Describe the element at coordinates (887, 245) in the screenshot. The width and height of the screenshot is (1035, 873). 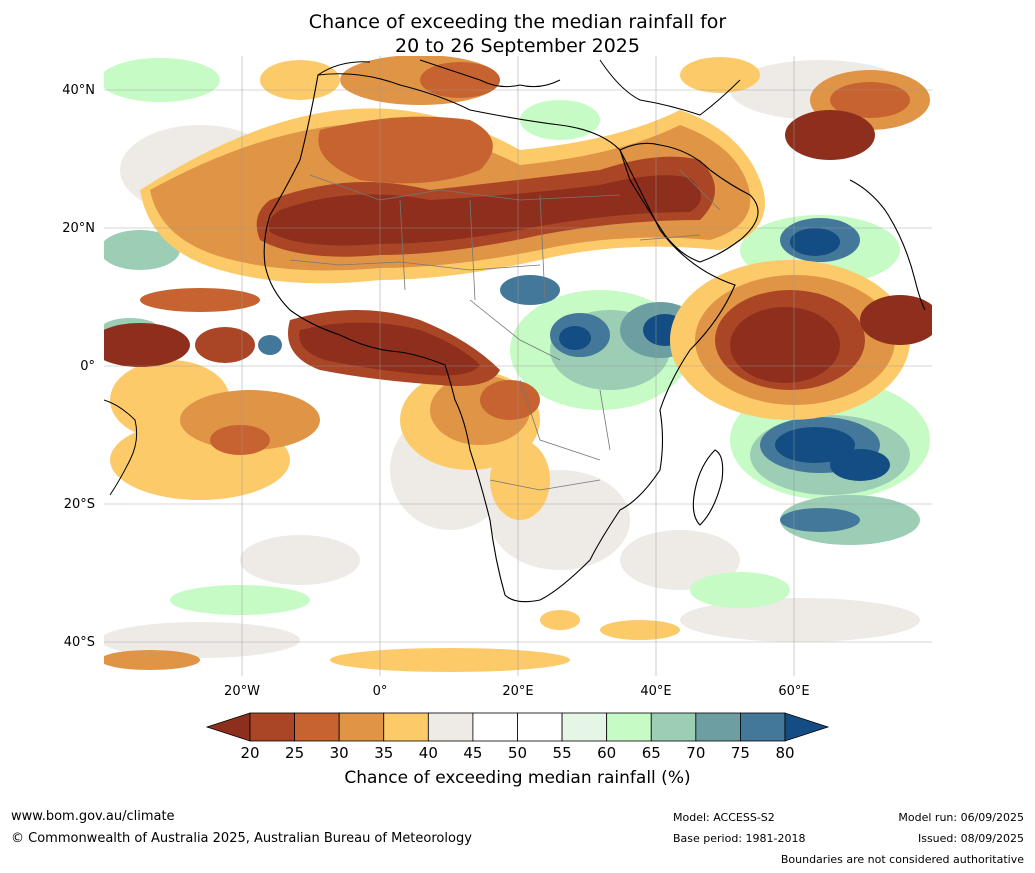
I see `india-coastline` at that location.